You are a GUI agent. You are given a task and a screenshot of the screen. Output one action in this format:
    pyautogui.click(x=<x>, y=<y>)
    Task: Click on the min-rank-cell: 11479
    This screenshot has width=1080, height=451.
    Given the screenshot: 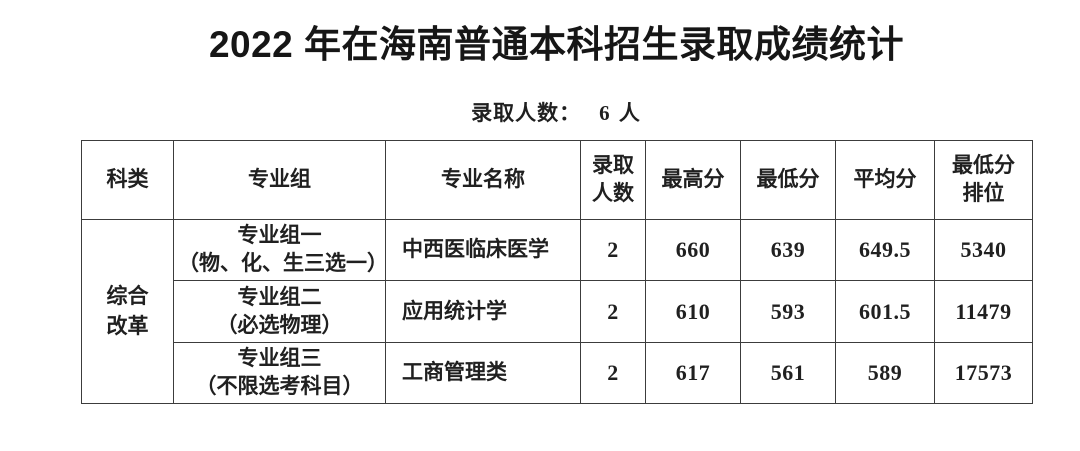 What is the action you would take?
    pyautogui.click(x=983, y=311)
    